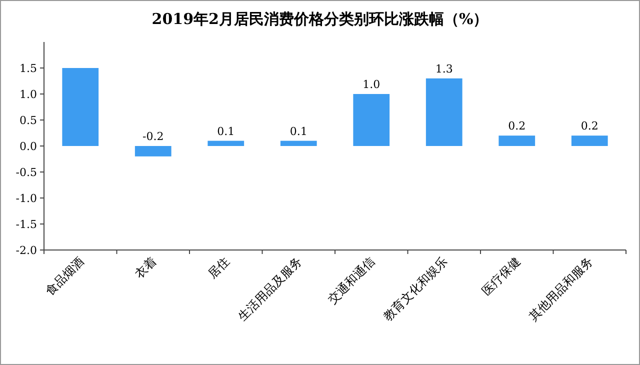 This screenshot has width=640, height=365. Describe the element at coordinates (501, 276) in the screenshot. I see `x-tick-label: 医疗保健` at that location.